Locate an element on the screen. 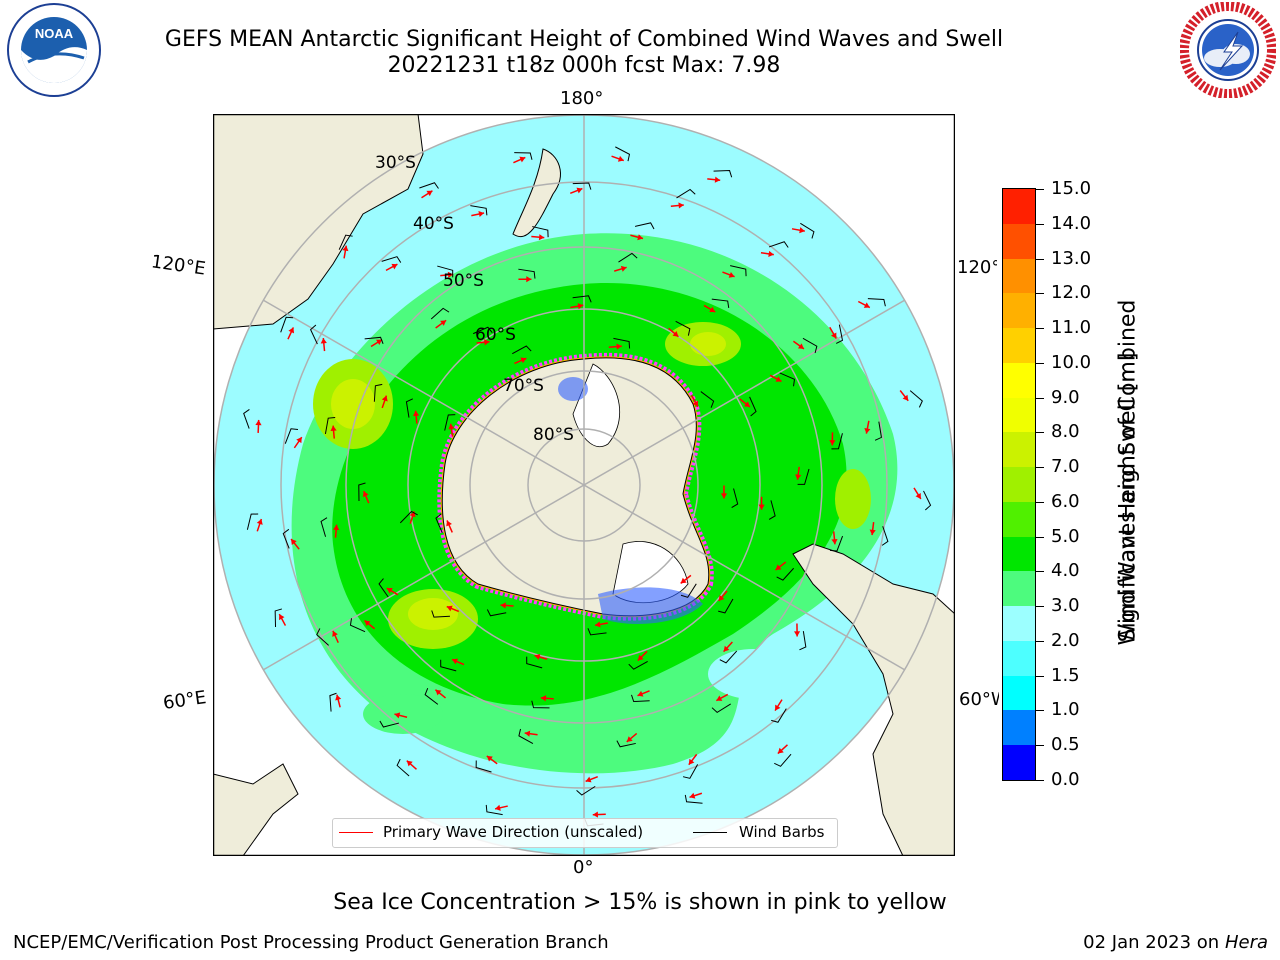 This screenshot has height=960, width=1280. colorbar-tick-label: 3.0 is located at coordinates (1065, 606).